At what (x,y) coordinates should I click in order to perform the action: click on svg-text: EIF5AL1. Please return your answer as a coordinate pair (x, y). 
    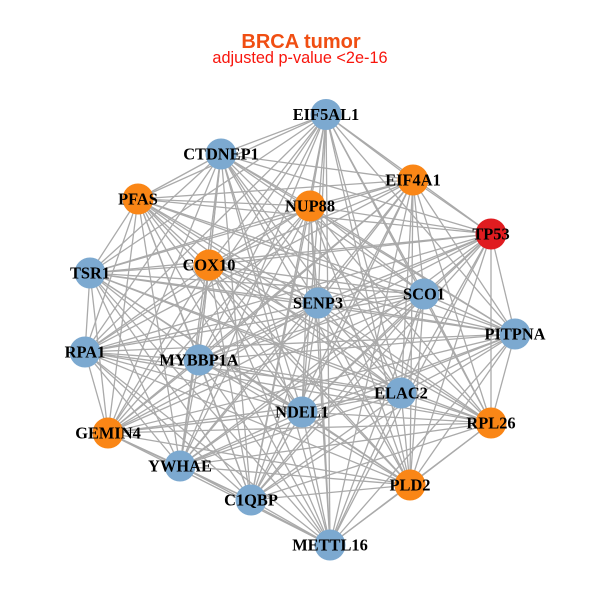
    Looking at the image, I should click on (326, 114).